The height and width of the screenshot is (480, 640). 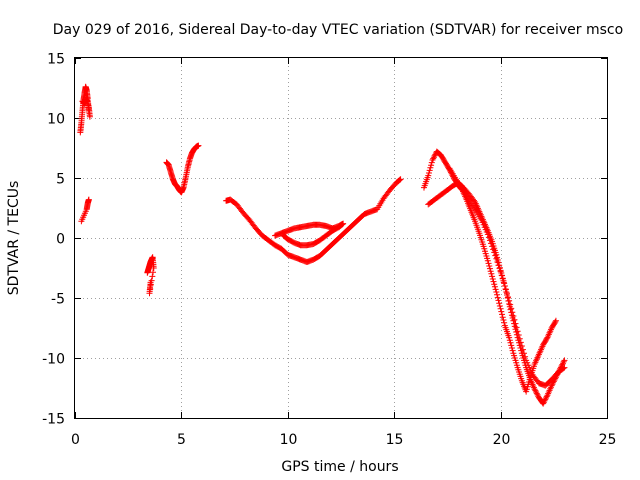 I want to click on y-tick-label: -15, so click(x=53, y=420).